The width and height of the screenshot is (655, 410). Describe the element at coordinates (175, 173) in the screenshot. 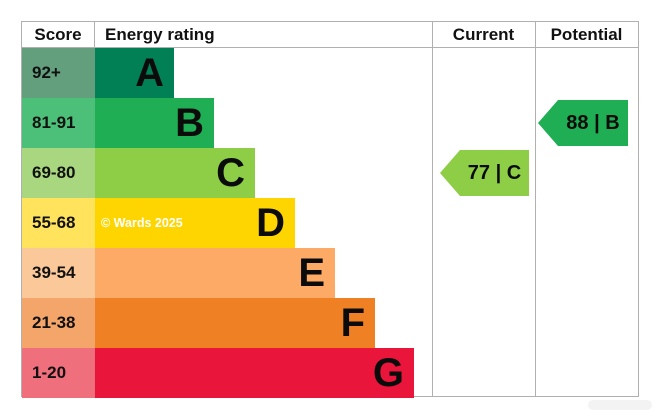

I see `band-bar-c: C` at that location.